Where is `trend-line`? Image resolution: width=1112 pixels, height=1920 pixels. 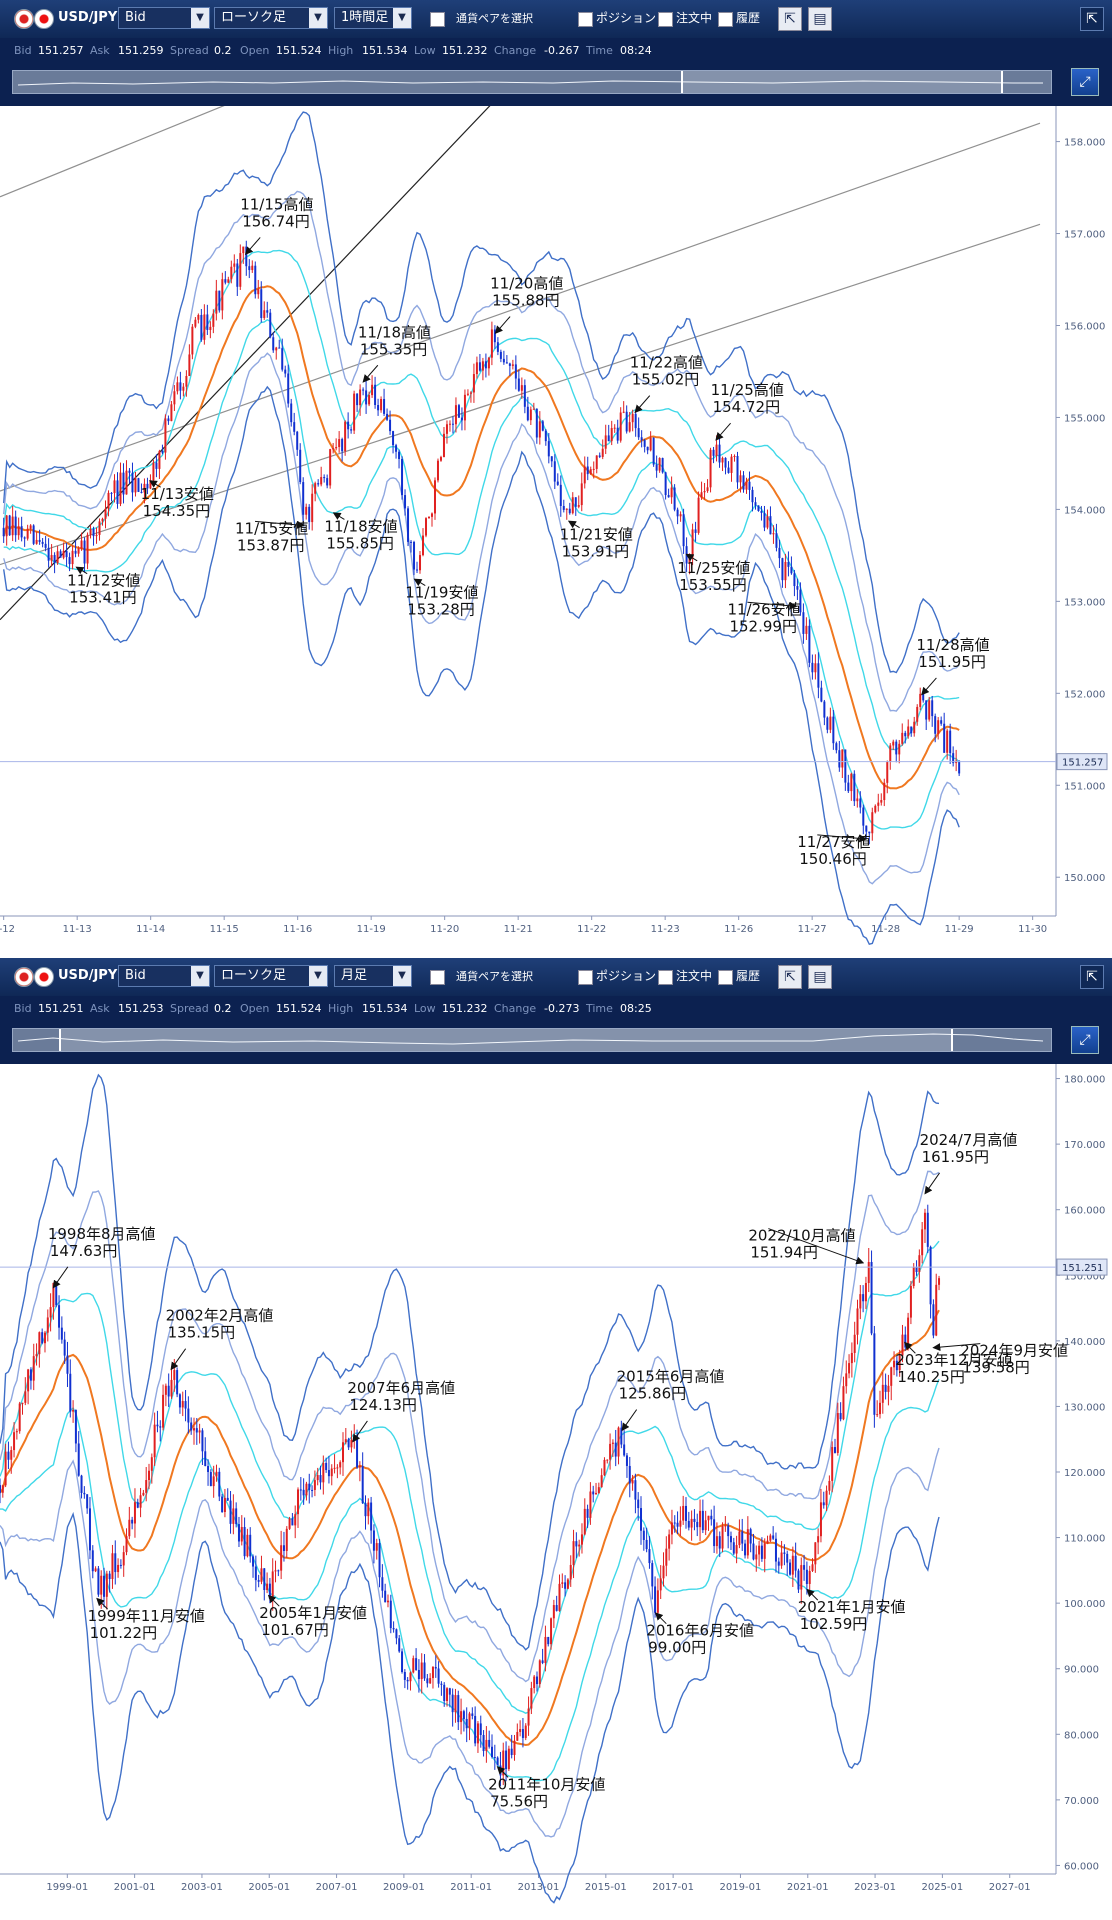
trend-line is located at coordinates (226, 105).